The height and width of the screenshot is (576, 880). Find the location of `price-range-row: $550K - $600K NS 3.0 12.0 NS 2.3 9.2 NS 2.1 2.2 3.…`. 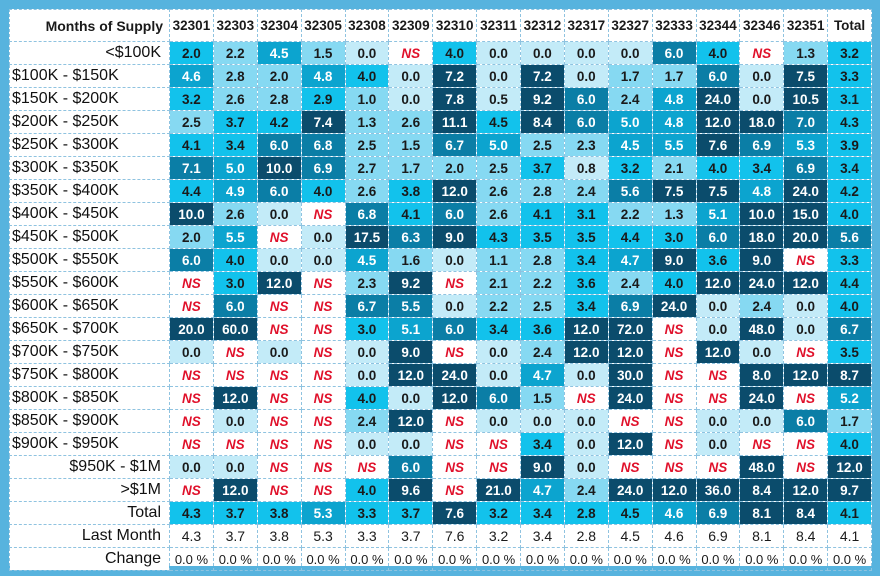

price-range-row: $550K - $600K NS 3.0 12.0 NS 2.3 9.2 NS 2.1 2.2 3.… is located at coordinates (440, 283).